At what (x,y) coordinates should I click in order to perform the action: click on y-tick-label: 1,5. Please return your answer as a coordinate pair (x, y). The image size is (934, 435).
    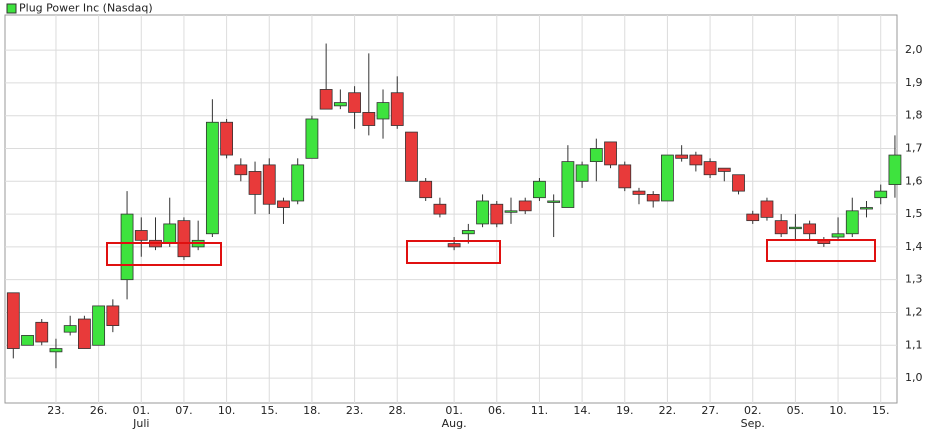
    Looking at the image, I should click on (914, 213).